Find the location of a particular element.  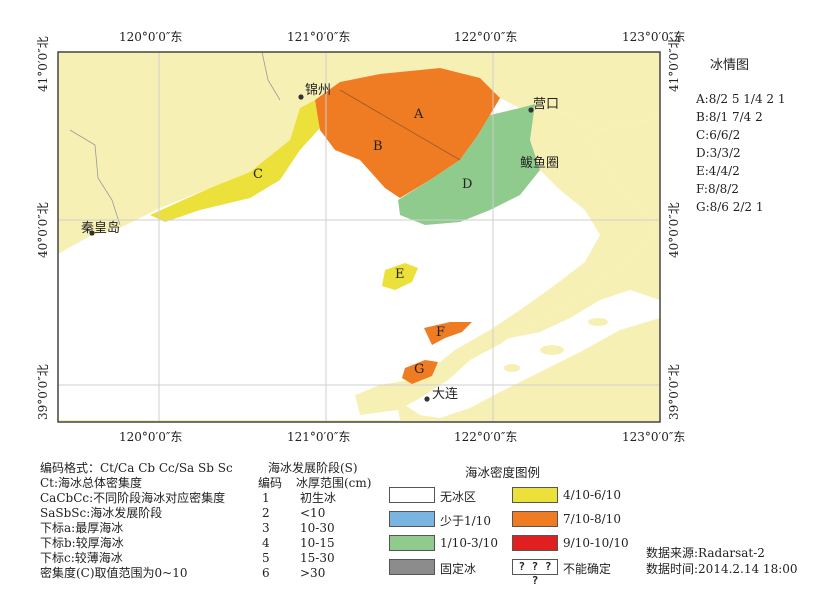

zone-boundary-AB is located at coordinates (400, 125).